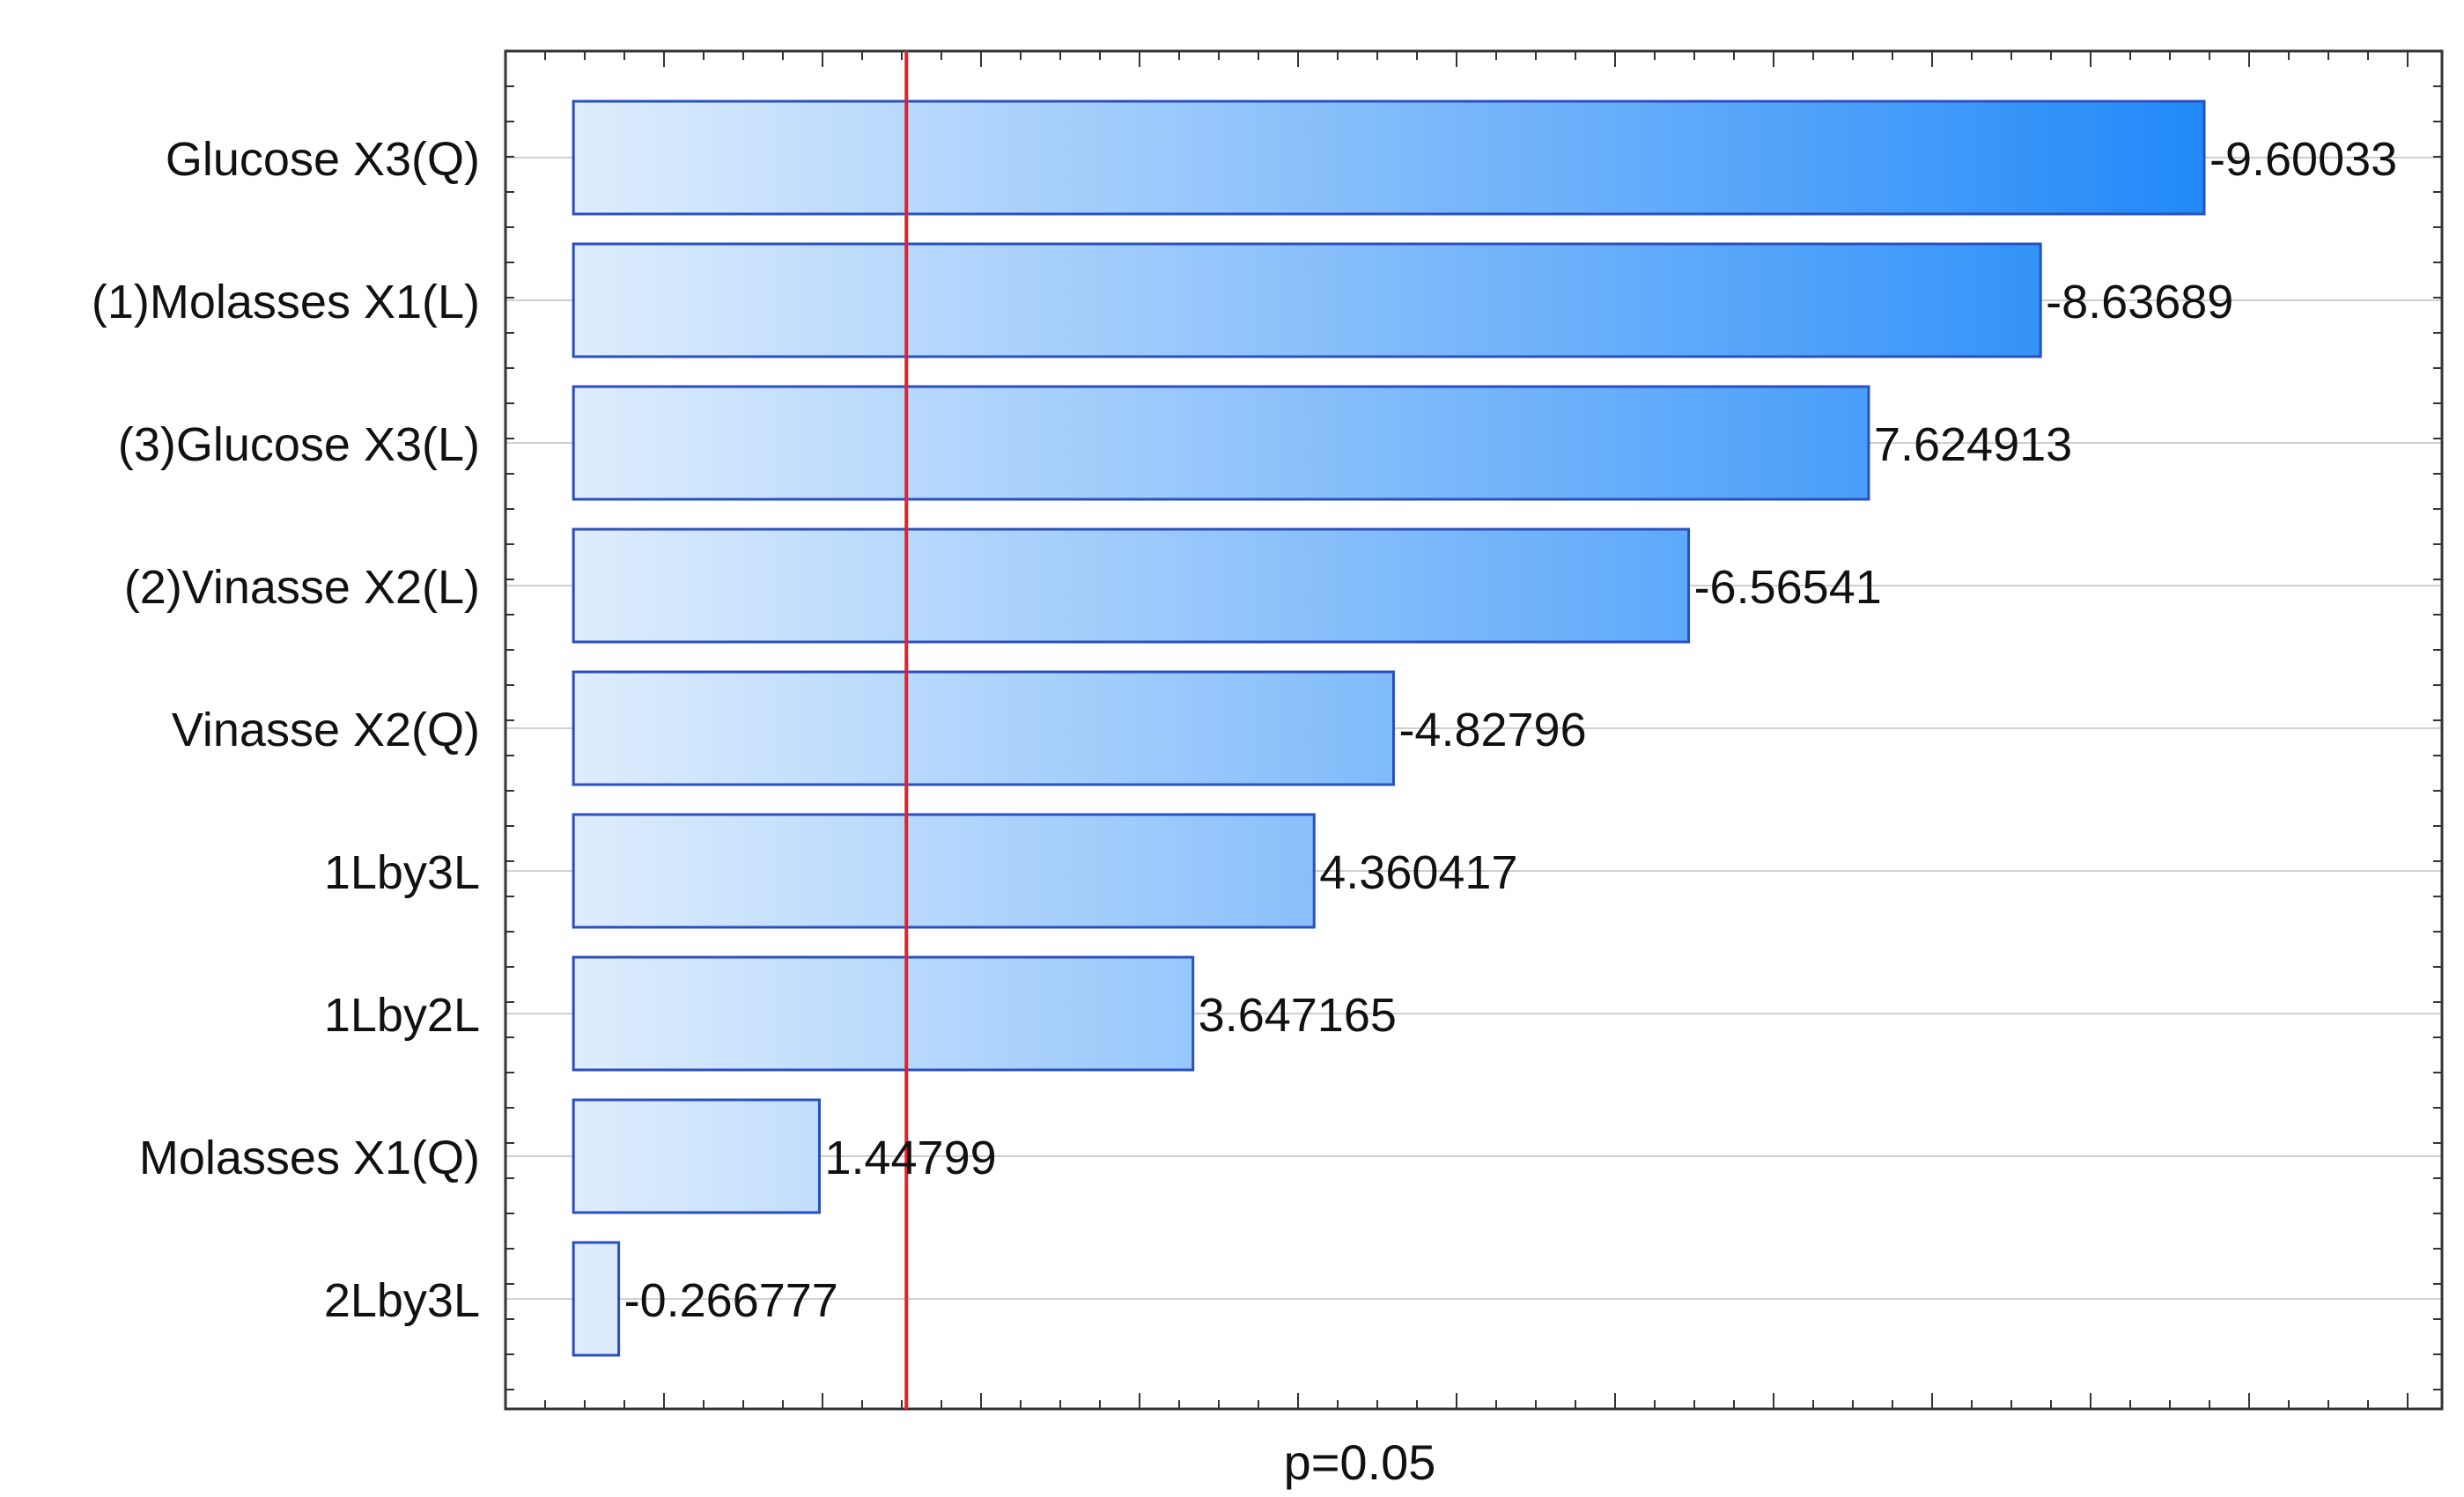 The width and height of the screenshot is (2464, 1497). What do you see at coordinates (2139, 302) in the screenshot?
I see `data-label: -8.63689` at bounding box center [2139, 302].